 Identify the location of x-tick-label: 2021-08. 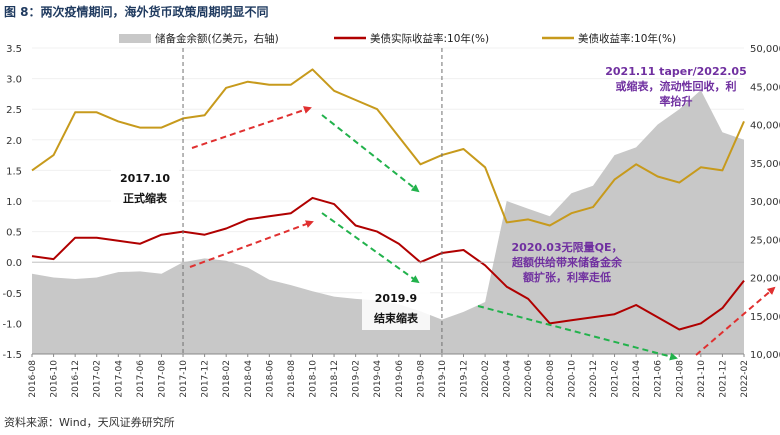
(680, 379).